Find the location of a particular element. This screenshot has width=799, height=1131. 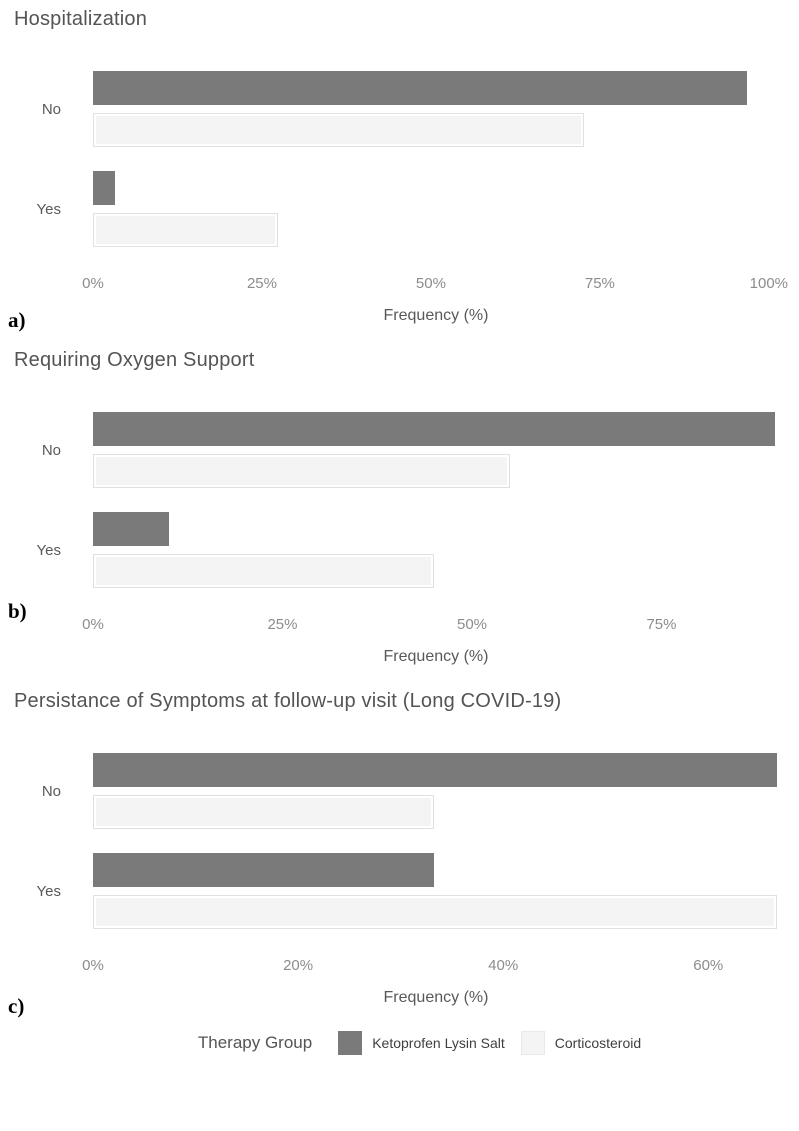

x-axis-tick-label: 20% is located at coordinates (298, 965).